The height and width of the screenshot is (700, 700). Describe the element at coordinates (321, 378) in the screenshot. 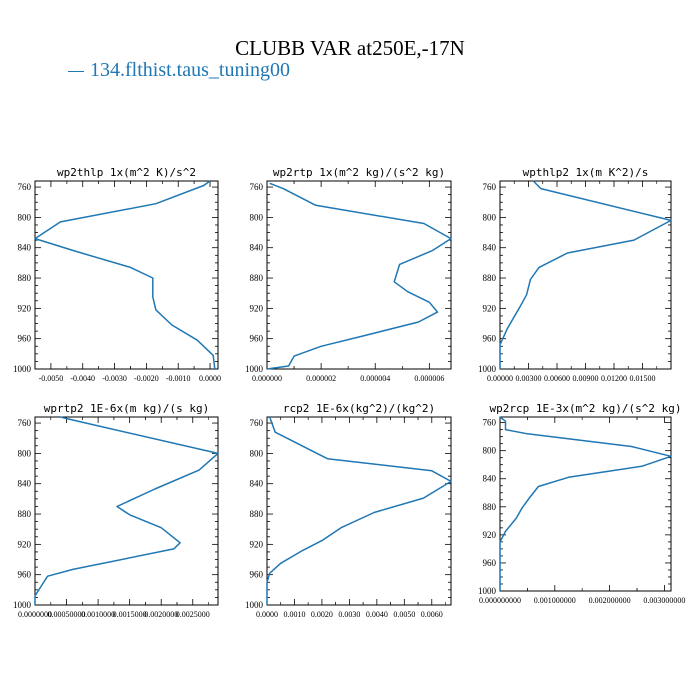

I see `x-tick-label: 0.000002` at that location.